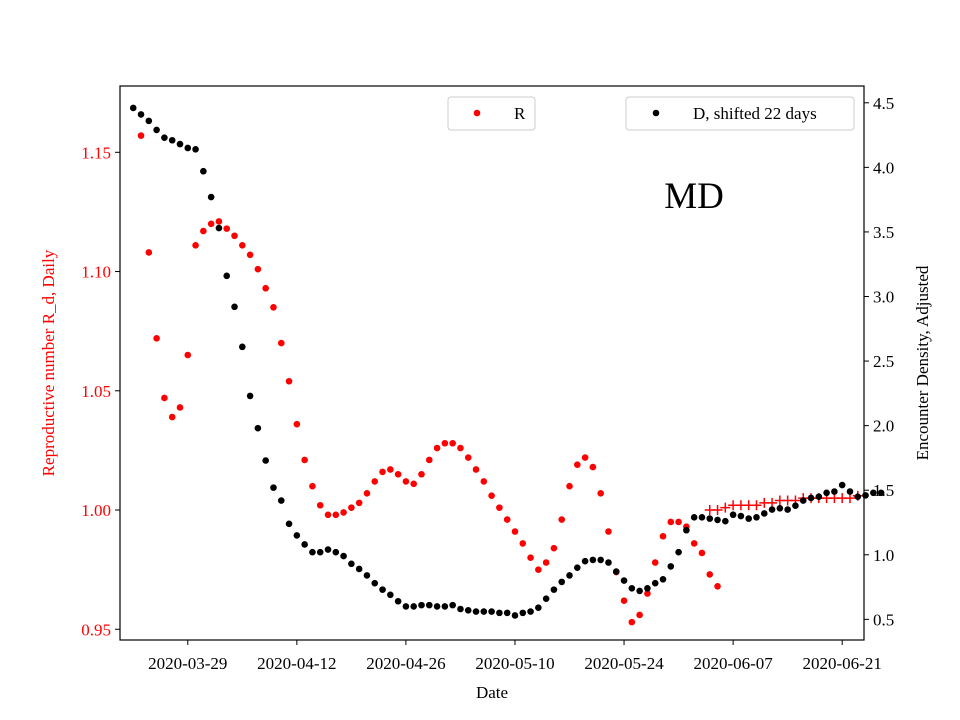  Describe the element at coordinates (842, 663) in the screenshot. I see `x-tick-label: 2020-06-21` at that location.